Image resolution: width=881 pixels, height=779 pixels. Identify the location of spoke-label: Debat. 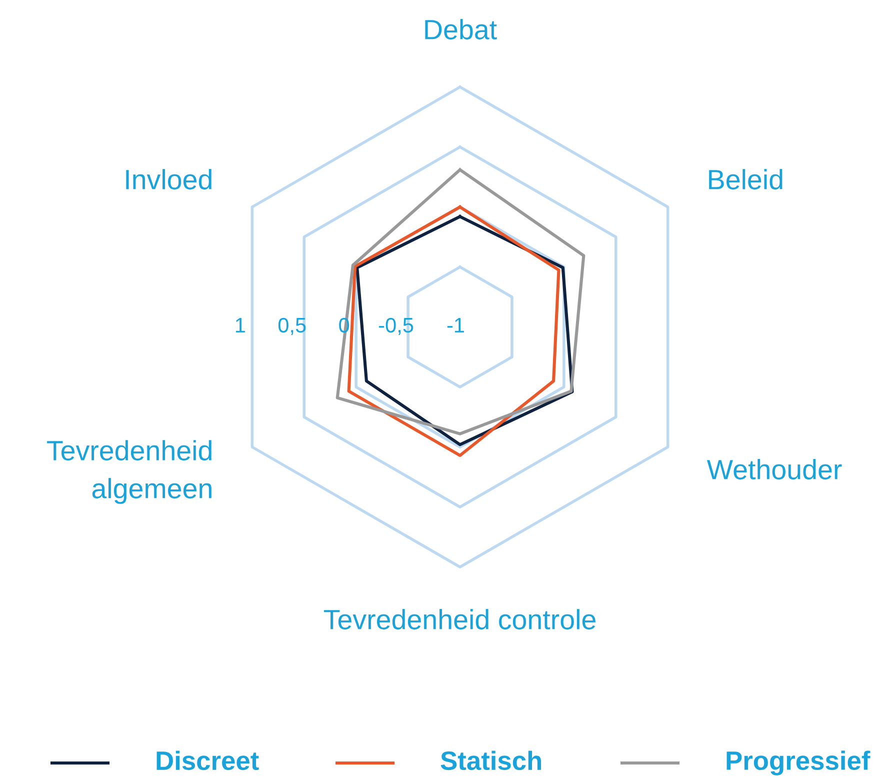
(461, 29).